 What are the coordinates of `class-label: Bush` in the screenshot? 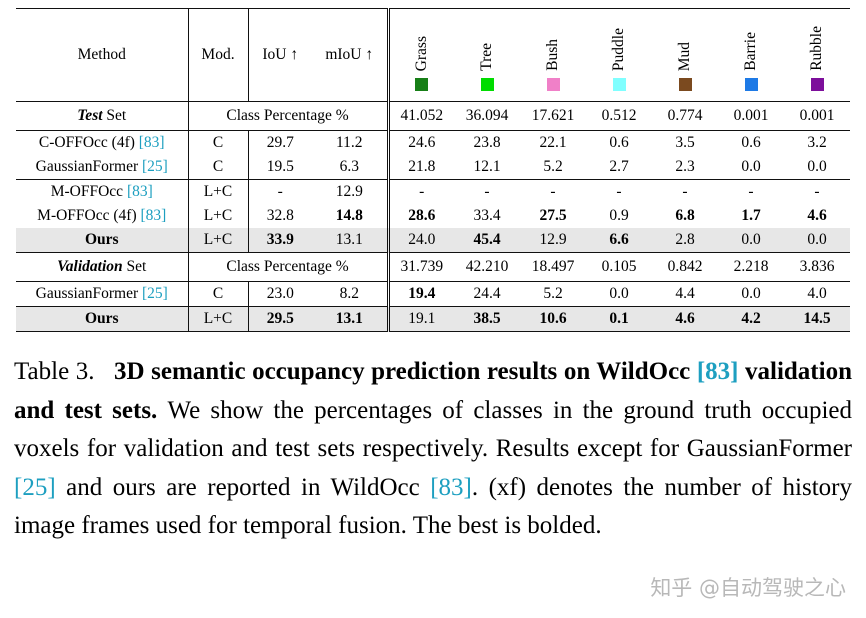 It's located at (553, 55).